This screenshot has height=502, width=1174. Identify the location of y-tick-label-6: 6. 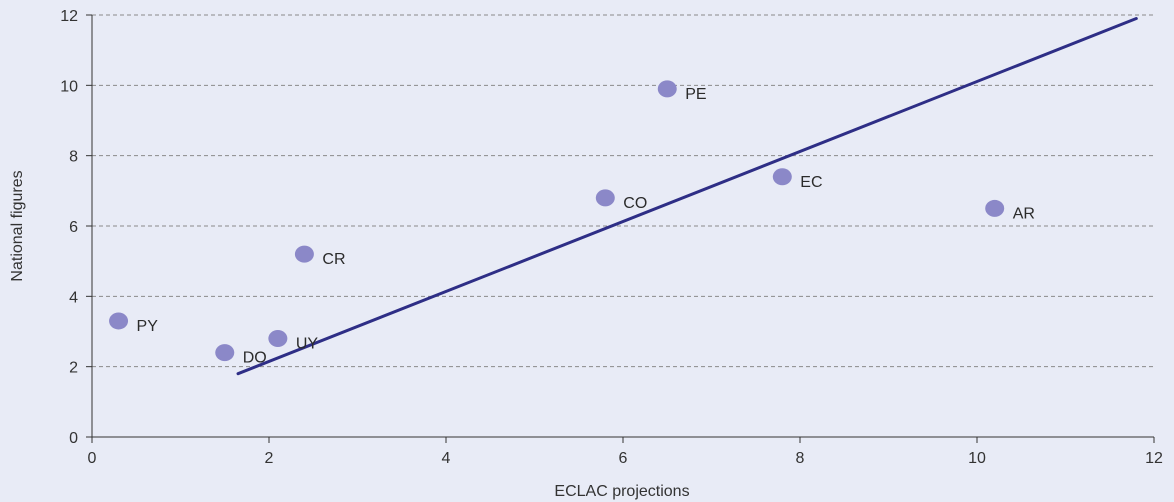
(73, 227).